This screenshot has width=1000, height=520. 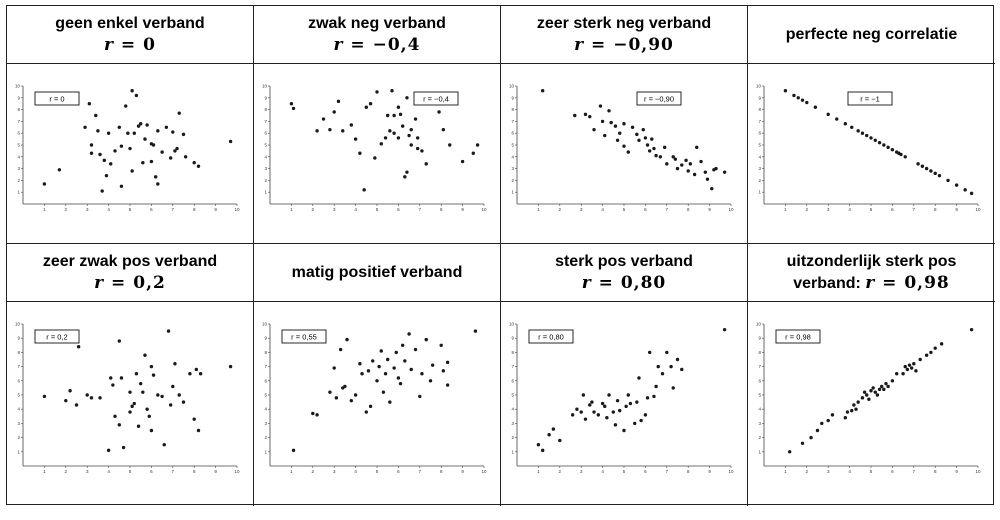 What do you see at coordinates (914, 471) in the screenshot?
I see `x-tick-label: 7` at bounding box center [914, 471].